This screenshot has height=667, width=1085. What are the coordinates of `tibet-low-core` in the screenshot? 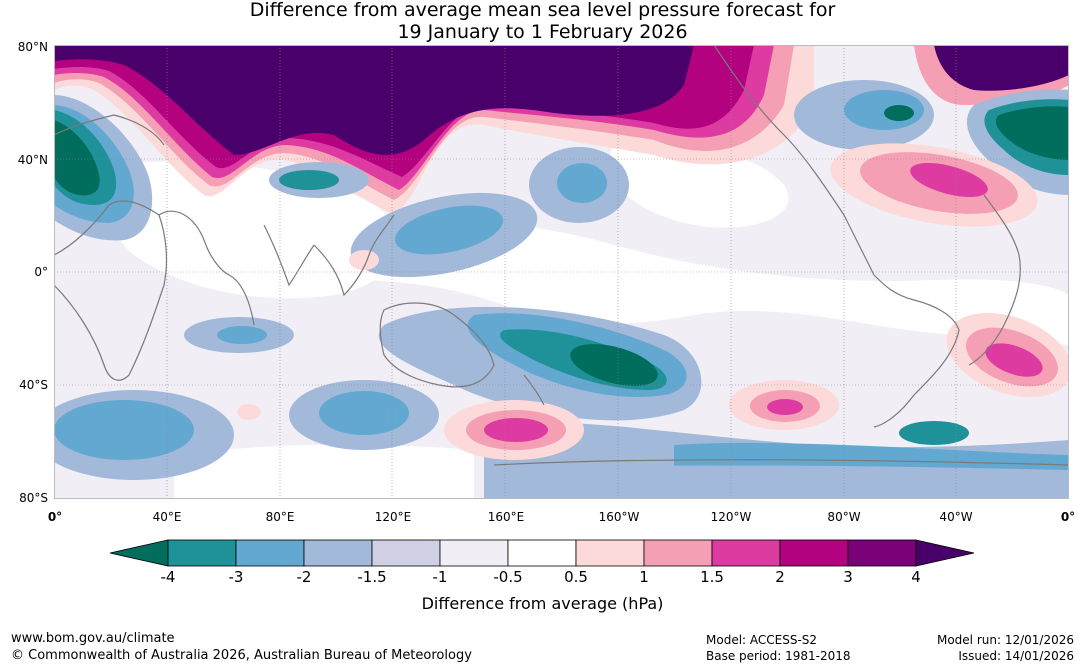 It's located at (309, 180).